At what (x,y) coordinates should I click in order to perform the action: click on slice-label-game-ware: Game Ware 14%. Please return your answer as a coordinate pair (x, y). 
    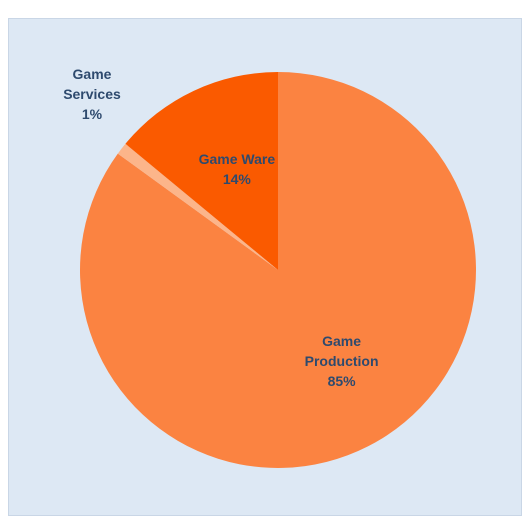
    Looking at the image, I should click on (237, 169).